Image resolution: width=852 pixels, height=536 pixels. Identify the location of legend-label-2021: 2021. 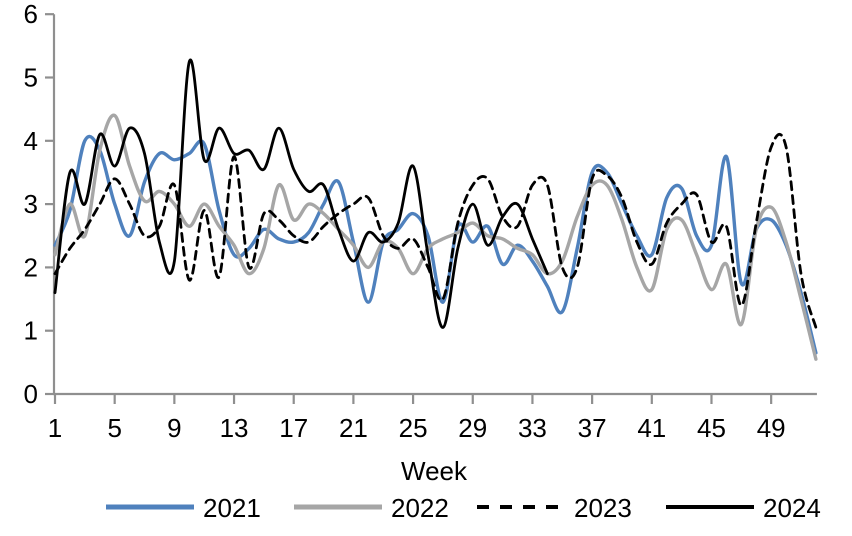
(232, 508).